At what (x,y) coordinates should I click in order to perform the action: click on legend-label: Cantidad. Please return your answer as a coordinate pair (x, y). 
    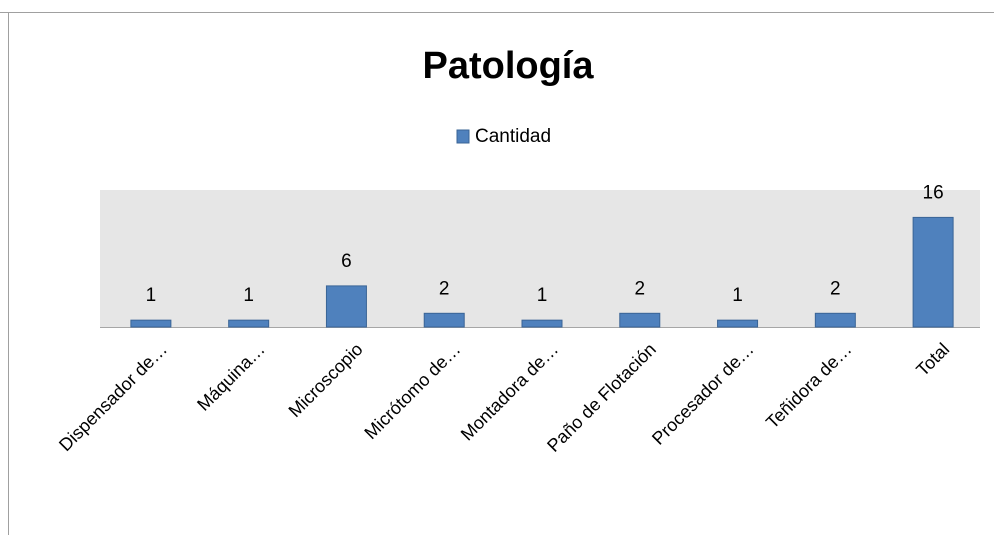
    Looking at the image, I should click on (513, 136).